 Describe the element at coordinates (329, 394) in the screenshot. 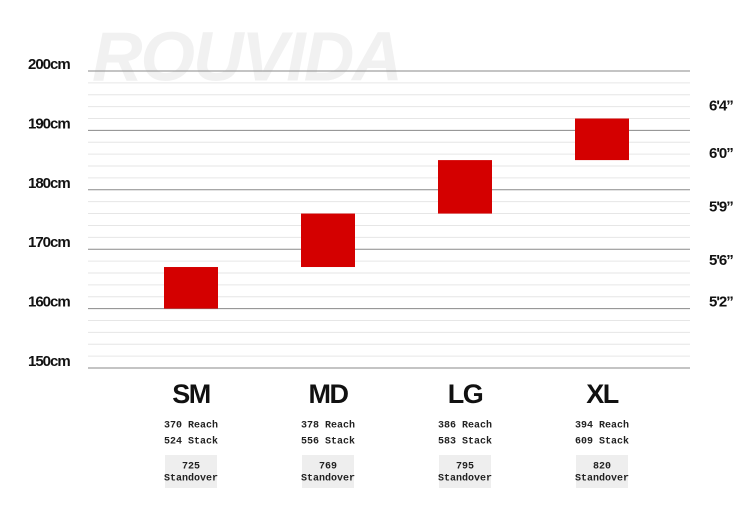

I see `size-label: MD` at that location.